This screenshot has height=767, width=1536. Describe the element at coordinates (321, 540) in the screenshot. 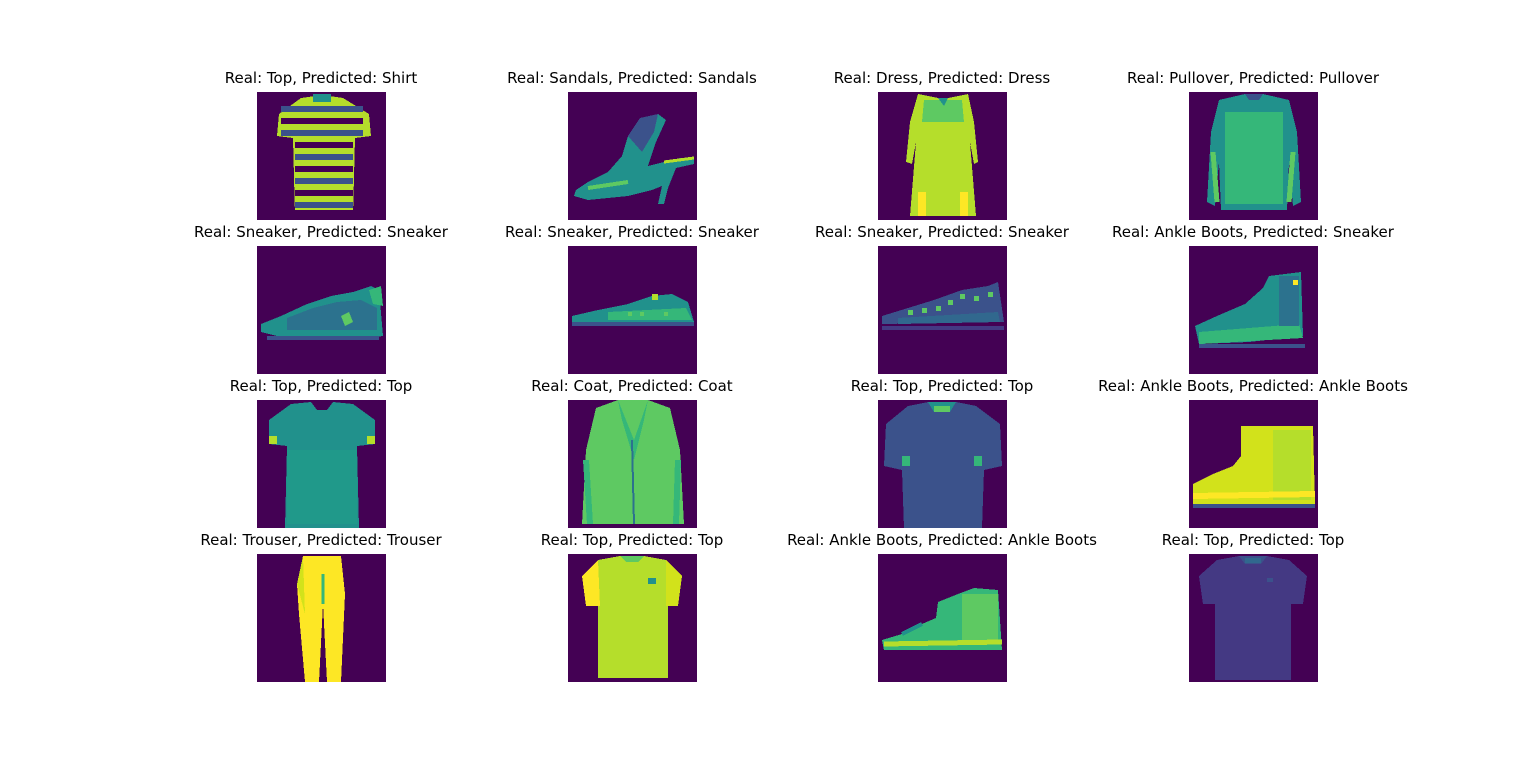

I see `subplot-title: Real: Trouser, Predicted: Trouser` at that location.